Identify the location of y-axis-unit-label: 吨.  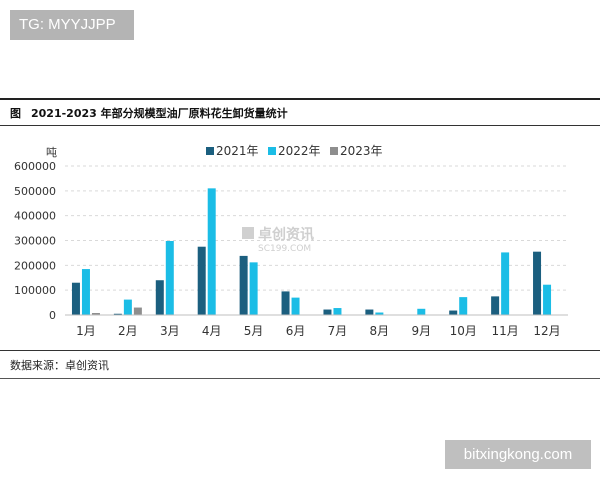
(51, 152).